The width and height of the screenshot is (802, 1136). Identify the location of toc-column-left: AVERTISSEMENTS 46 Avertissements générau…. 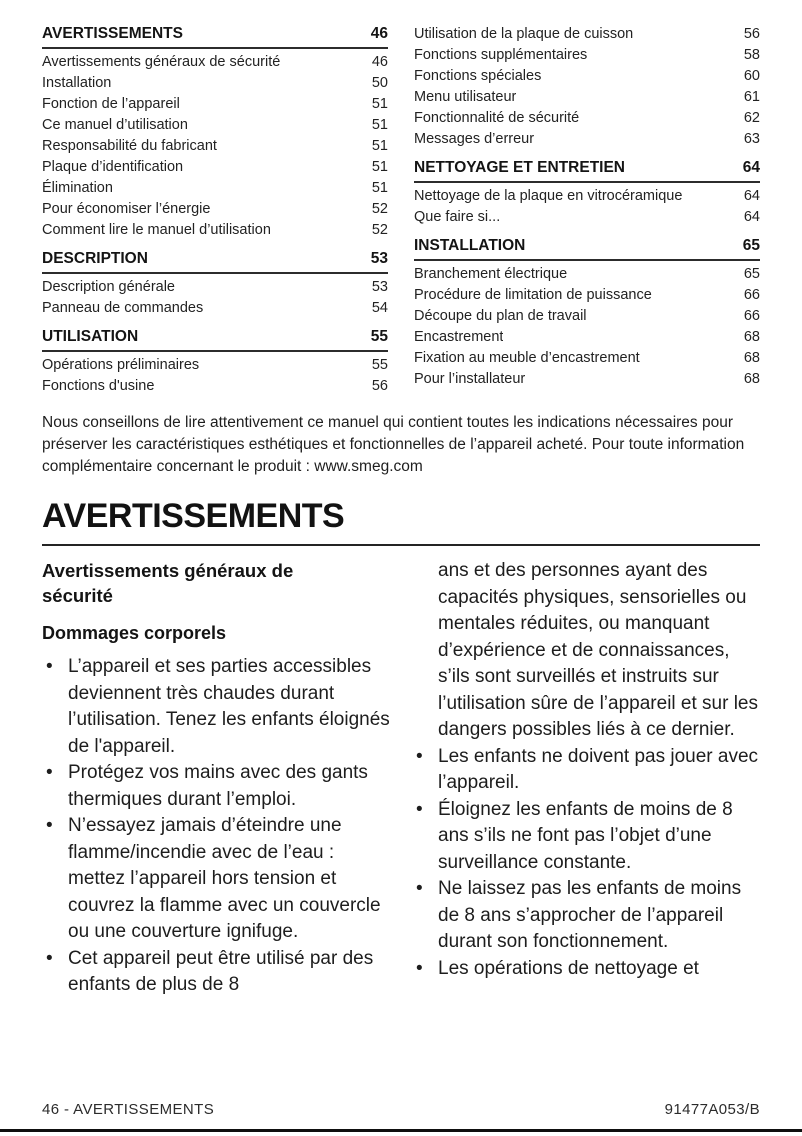
(215, 210).